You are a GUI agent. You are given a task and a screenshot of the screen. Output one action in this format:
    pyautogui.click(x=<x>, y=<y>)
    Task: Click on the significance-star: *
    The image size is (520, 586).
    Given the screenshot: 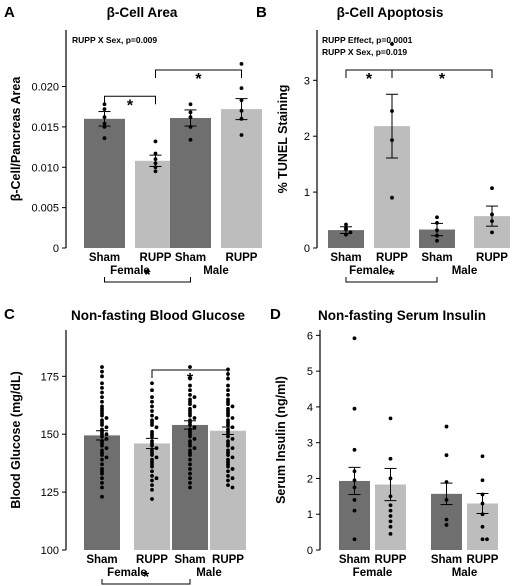 What is the action you would take?
    pyautogui.click(x=130, y=105)
    